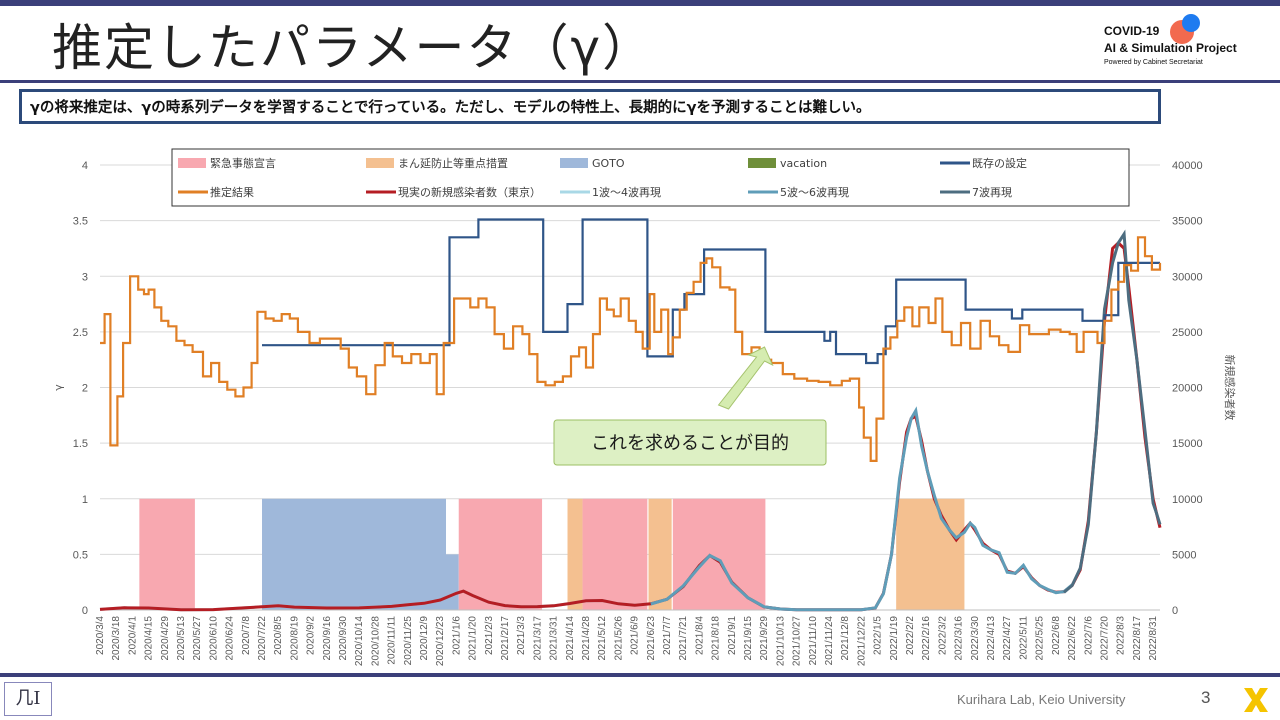  Describe the element at coordinates (608, 163) in the screenshot. I see `legend-label: GOTO` at that location.